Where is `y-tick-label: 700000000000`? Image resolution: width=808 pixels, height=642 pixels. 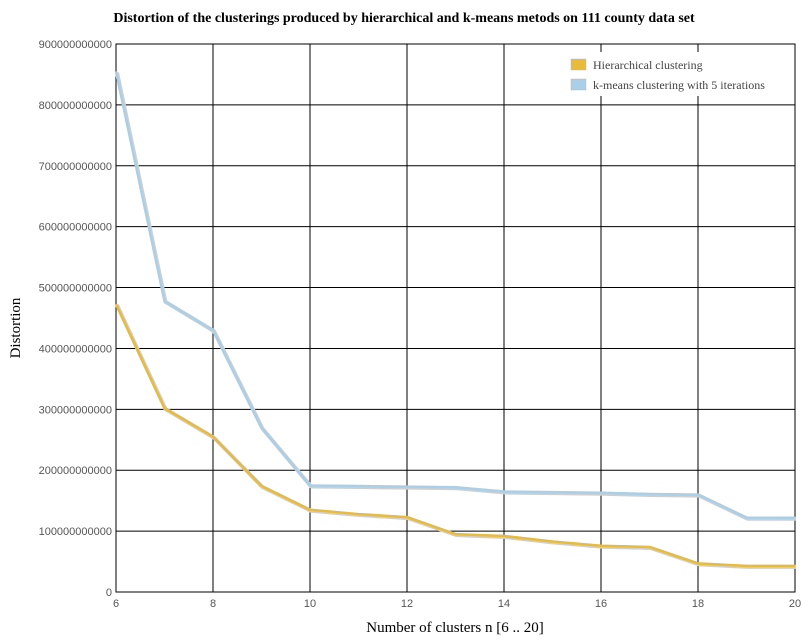 y-tick-label: 700000000000 is located at coordinates (75, 167).